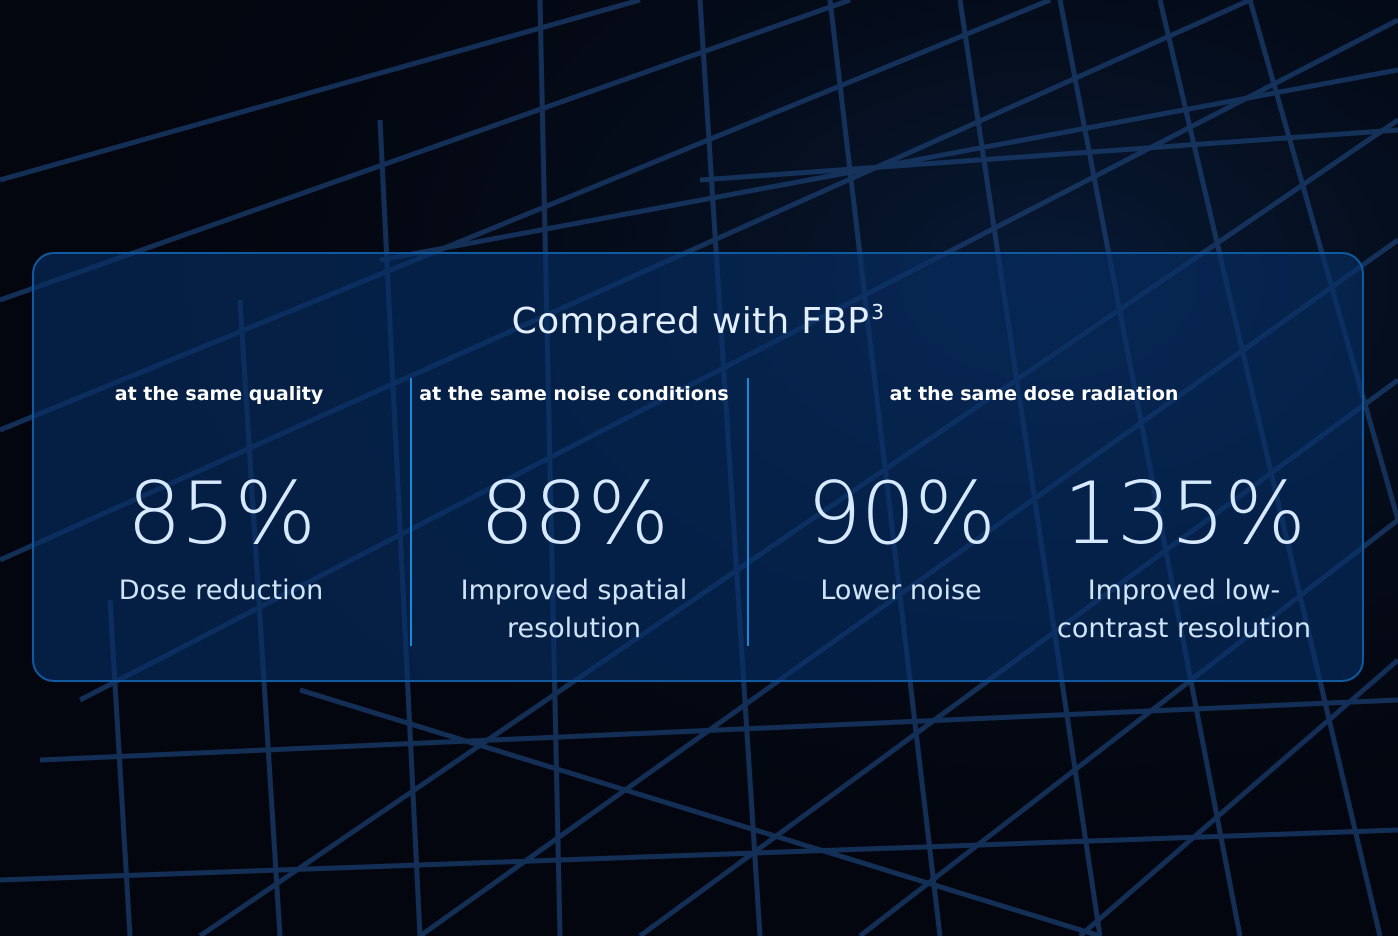 This screenshot has height=936, width=1398. Describe the element at coordinates (574, 609) in the screenshot. I see `stat-label: Improved spatial resolution` at that location.